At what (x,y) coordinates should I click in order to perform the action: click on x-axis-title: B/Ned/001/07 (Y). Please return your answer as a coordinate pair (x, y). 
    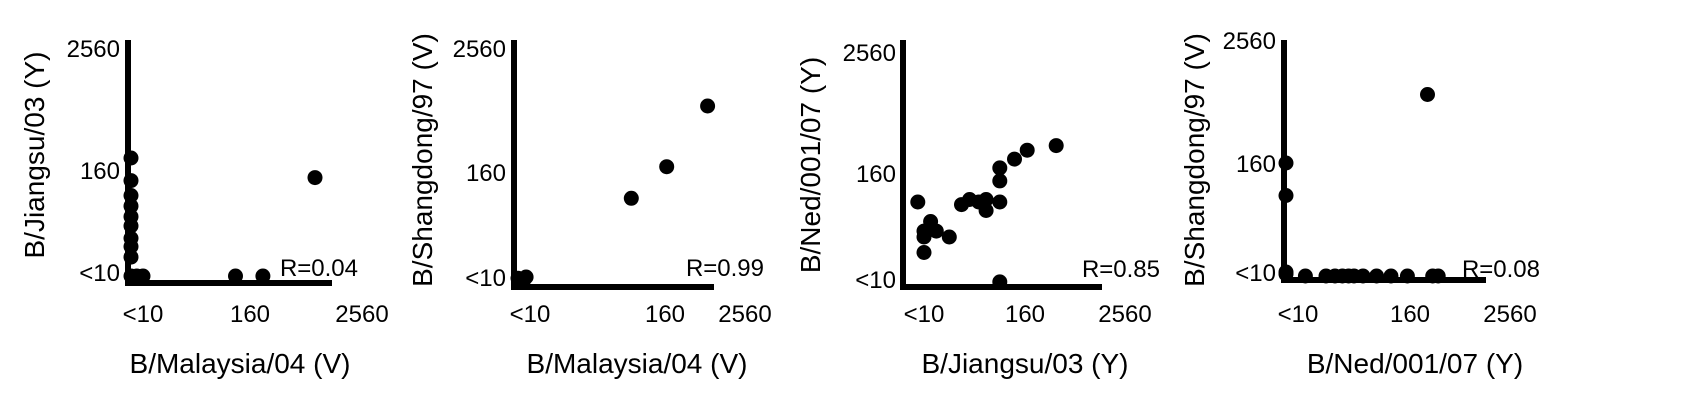
    Looking at the image, I should click on (1415, 363).